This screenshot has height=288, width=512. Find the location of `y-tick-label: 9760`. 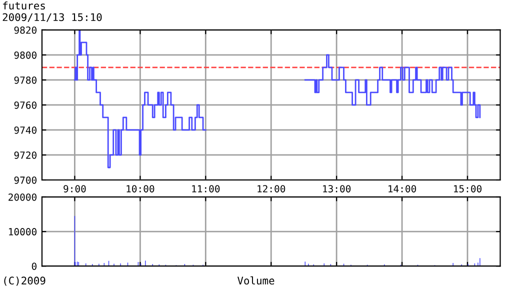

y-tick-label: 9760 is located at coordinates (25, 105).